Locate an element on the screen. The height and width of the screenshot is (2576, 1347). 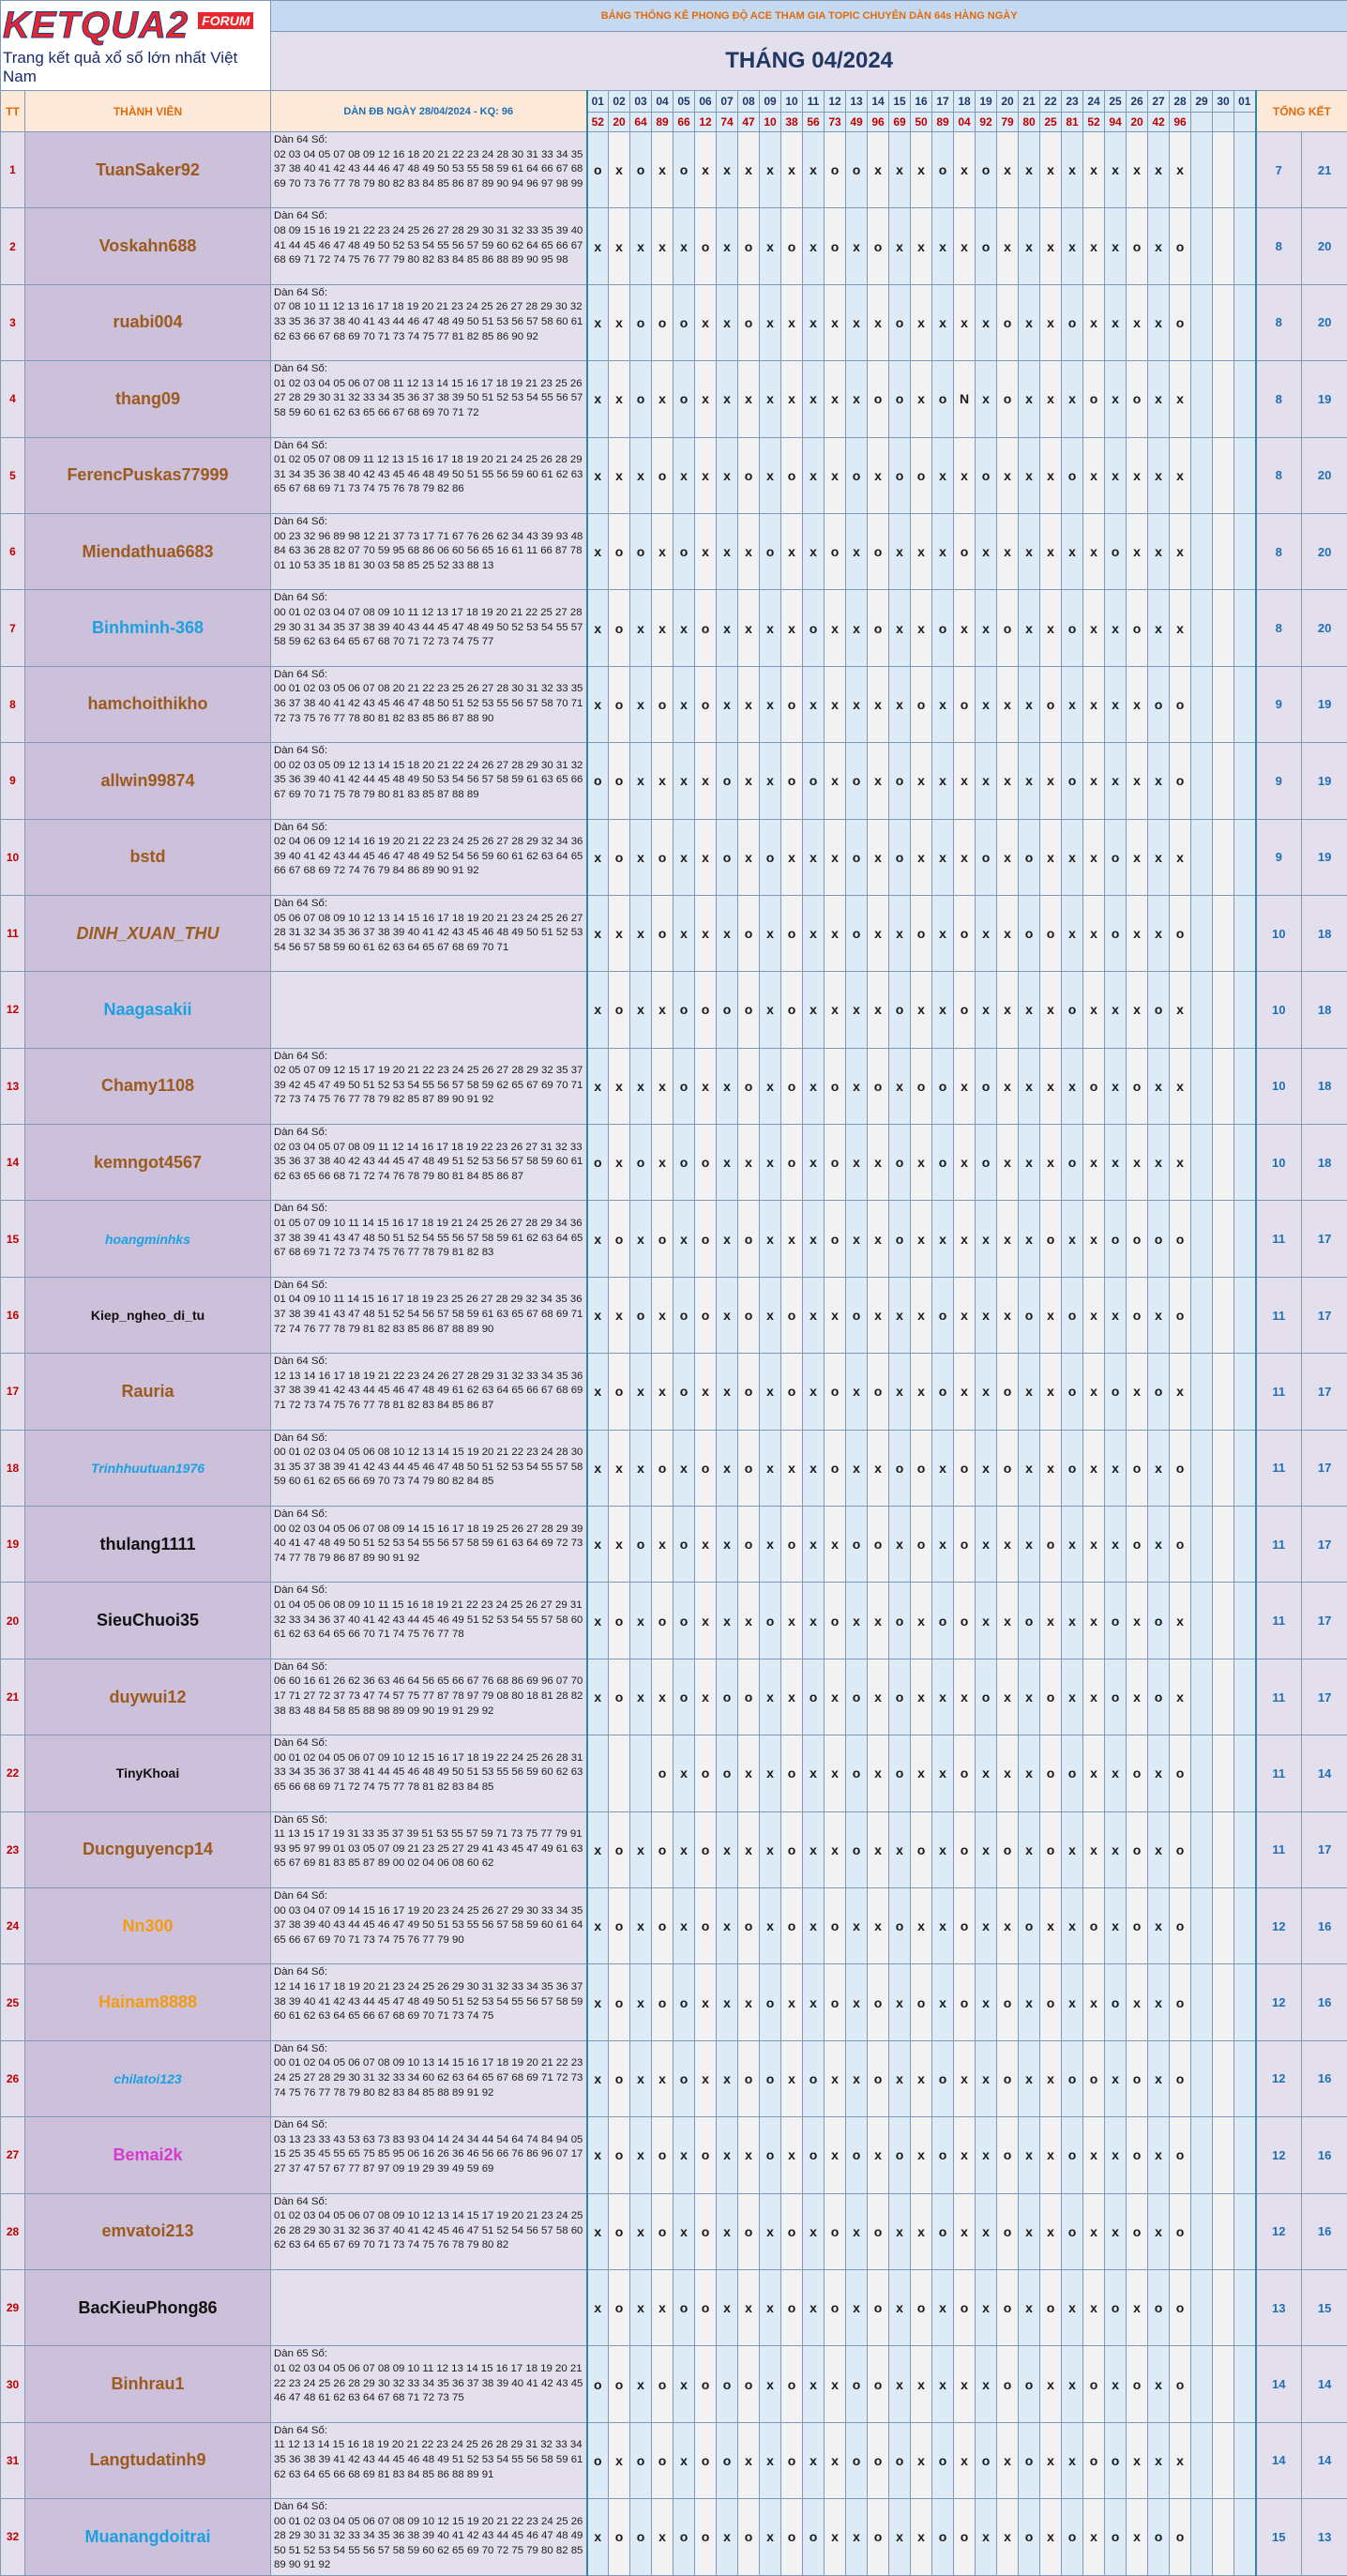
member-name: Voskahn688 is located at coordinates (148, 246).